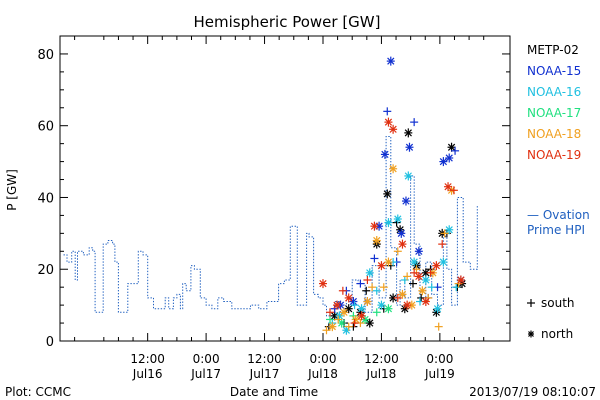  Describe the element at coordinates (287, 22) in the screenshot. I see `chart-title: Hemispheric Power [GW]` at that location.